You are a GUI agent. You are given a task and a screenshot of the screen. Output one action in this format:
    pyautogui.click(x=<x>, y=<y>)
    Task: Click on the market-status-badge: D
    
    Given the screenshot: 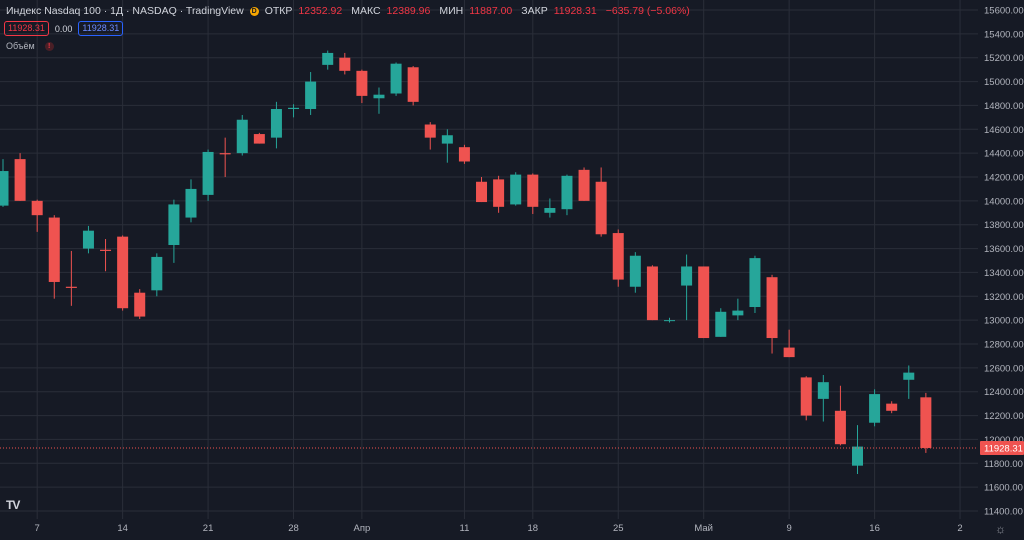 What is the action you would take?
    pyautogui.click(x=254, y=11)
    